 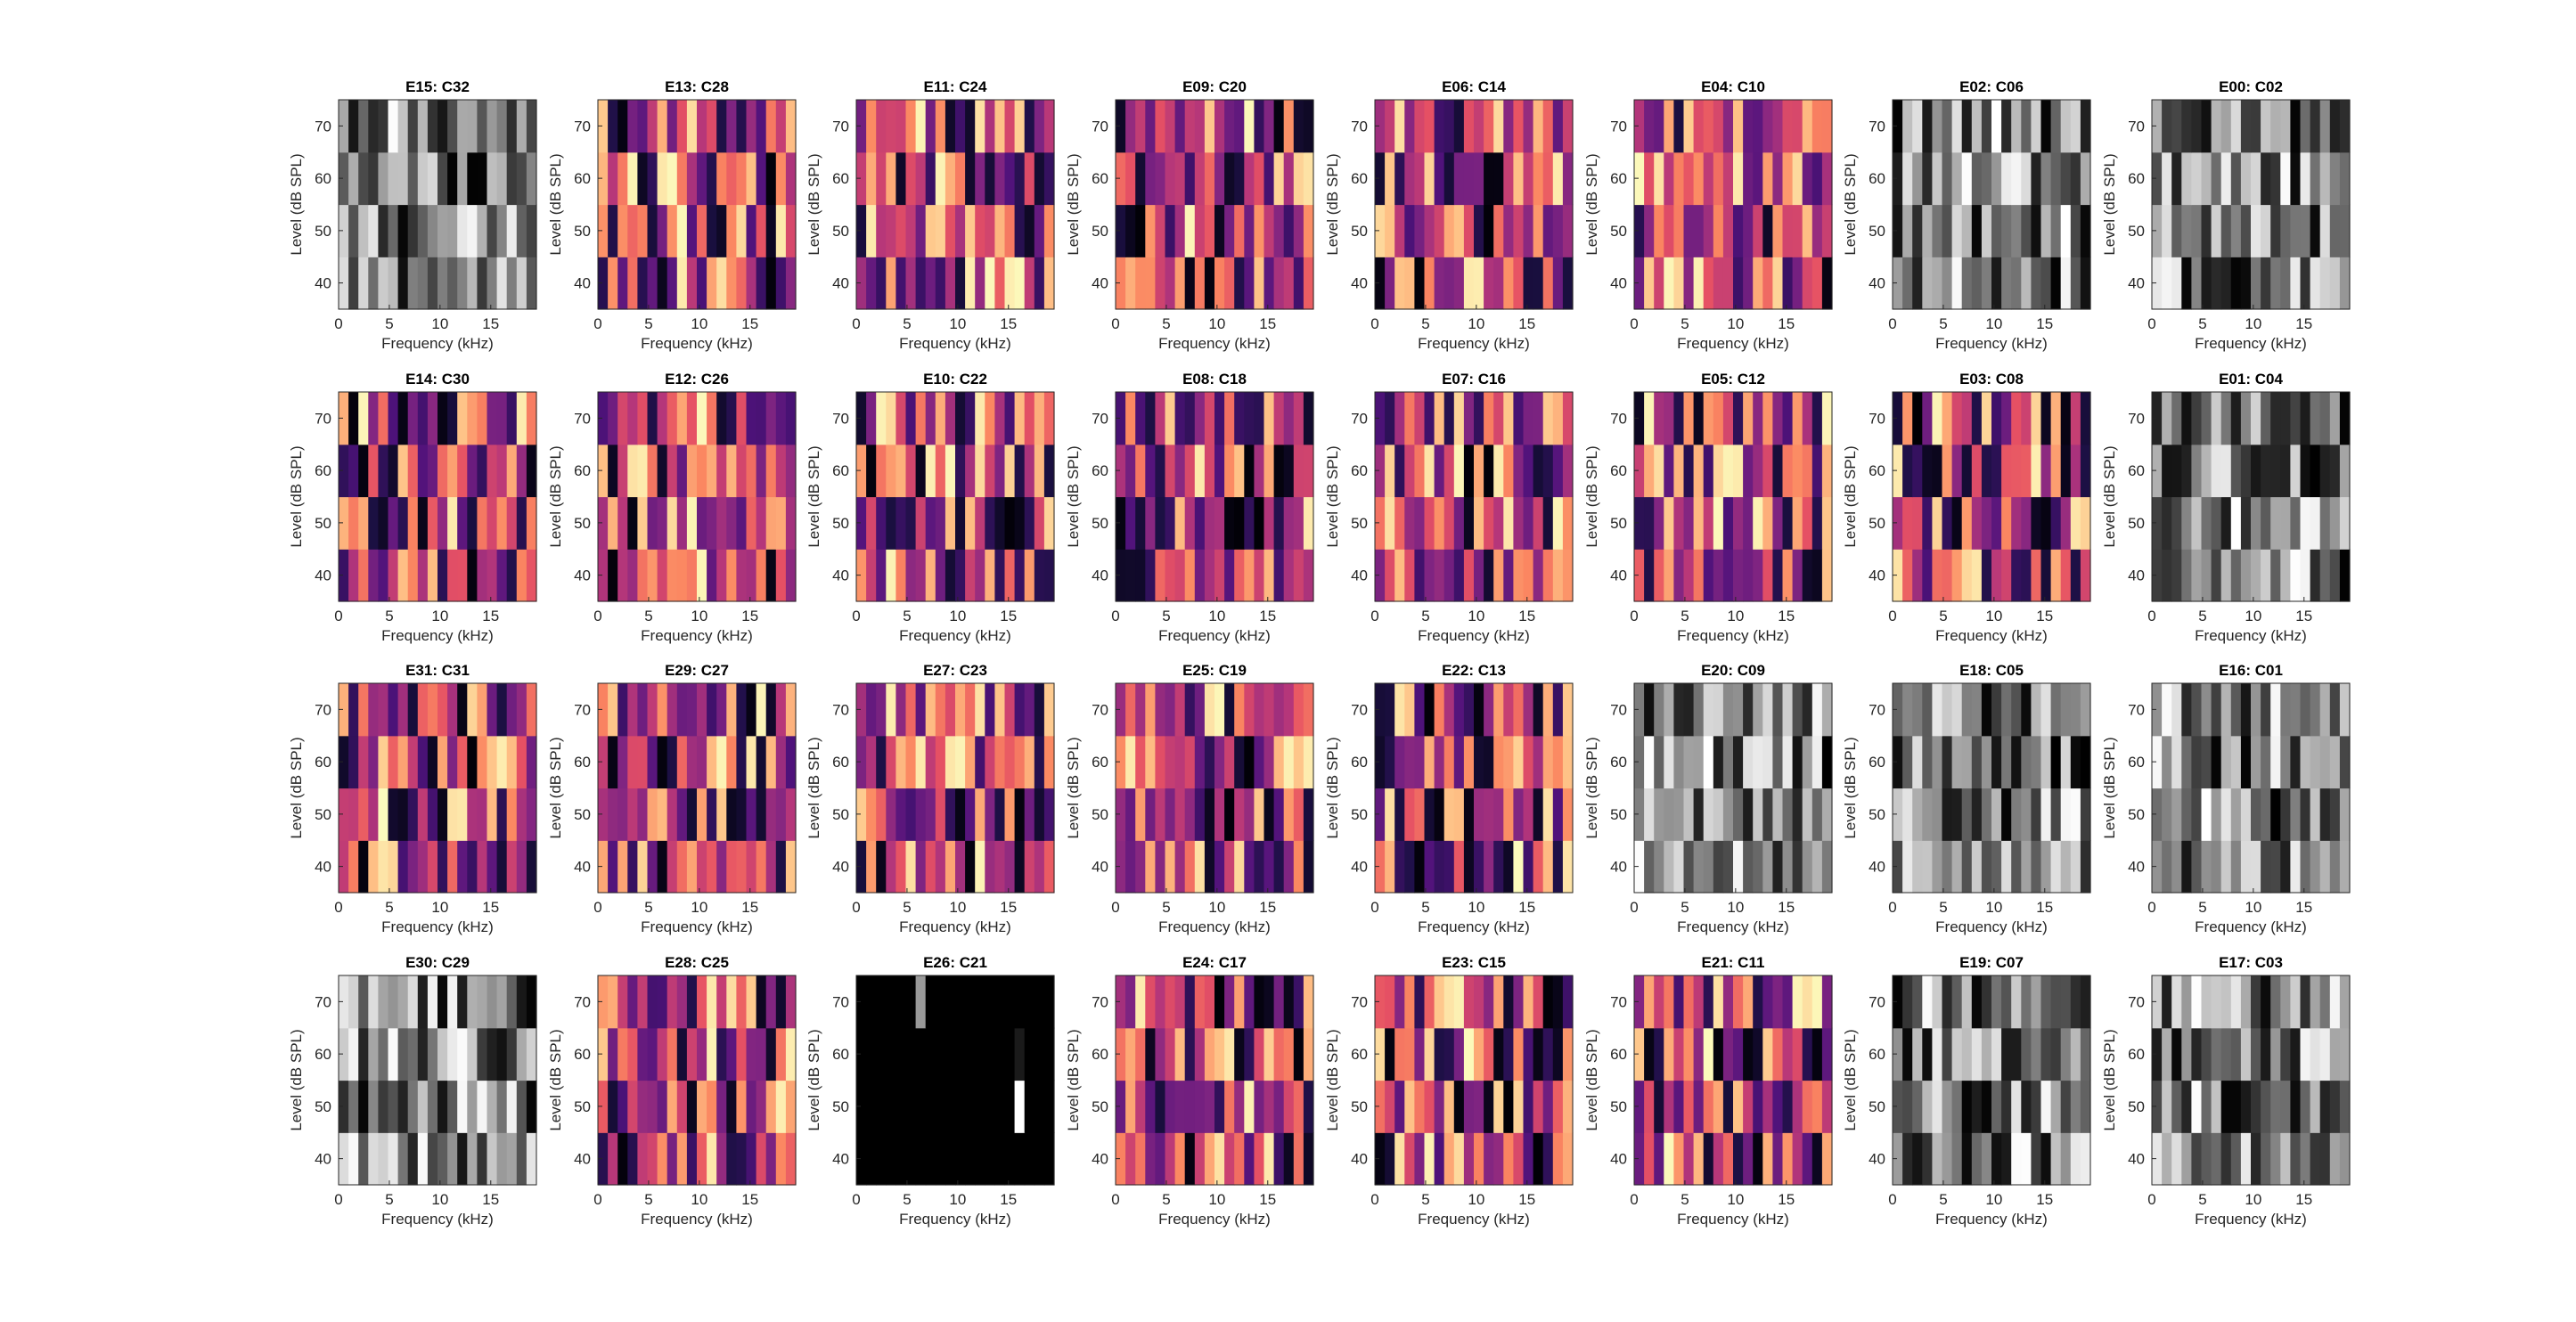 What do you see at coordinates (1618, 179) in the screenshot?
I see `y-tick-label: 60` at bounding box center [1618, 179].